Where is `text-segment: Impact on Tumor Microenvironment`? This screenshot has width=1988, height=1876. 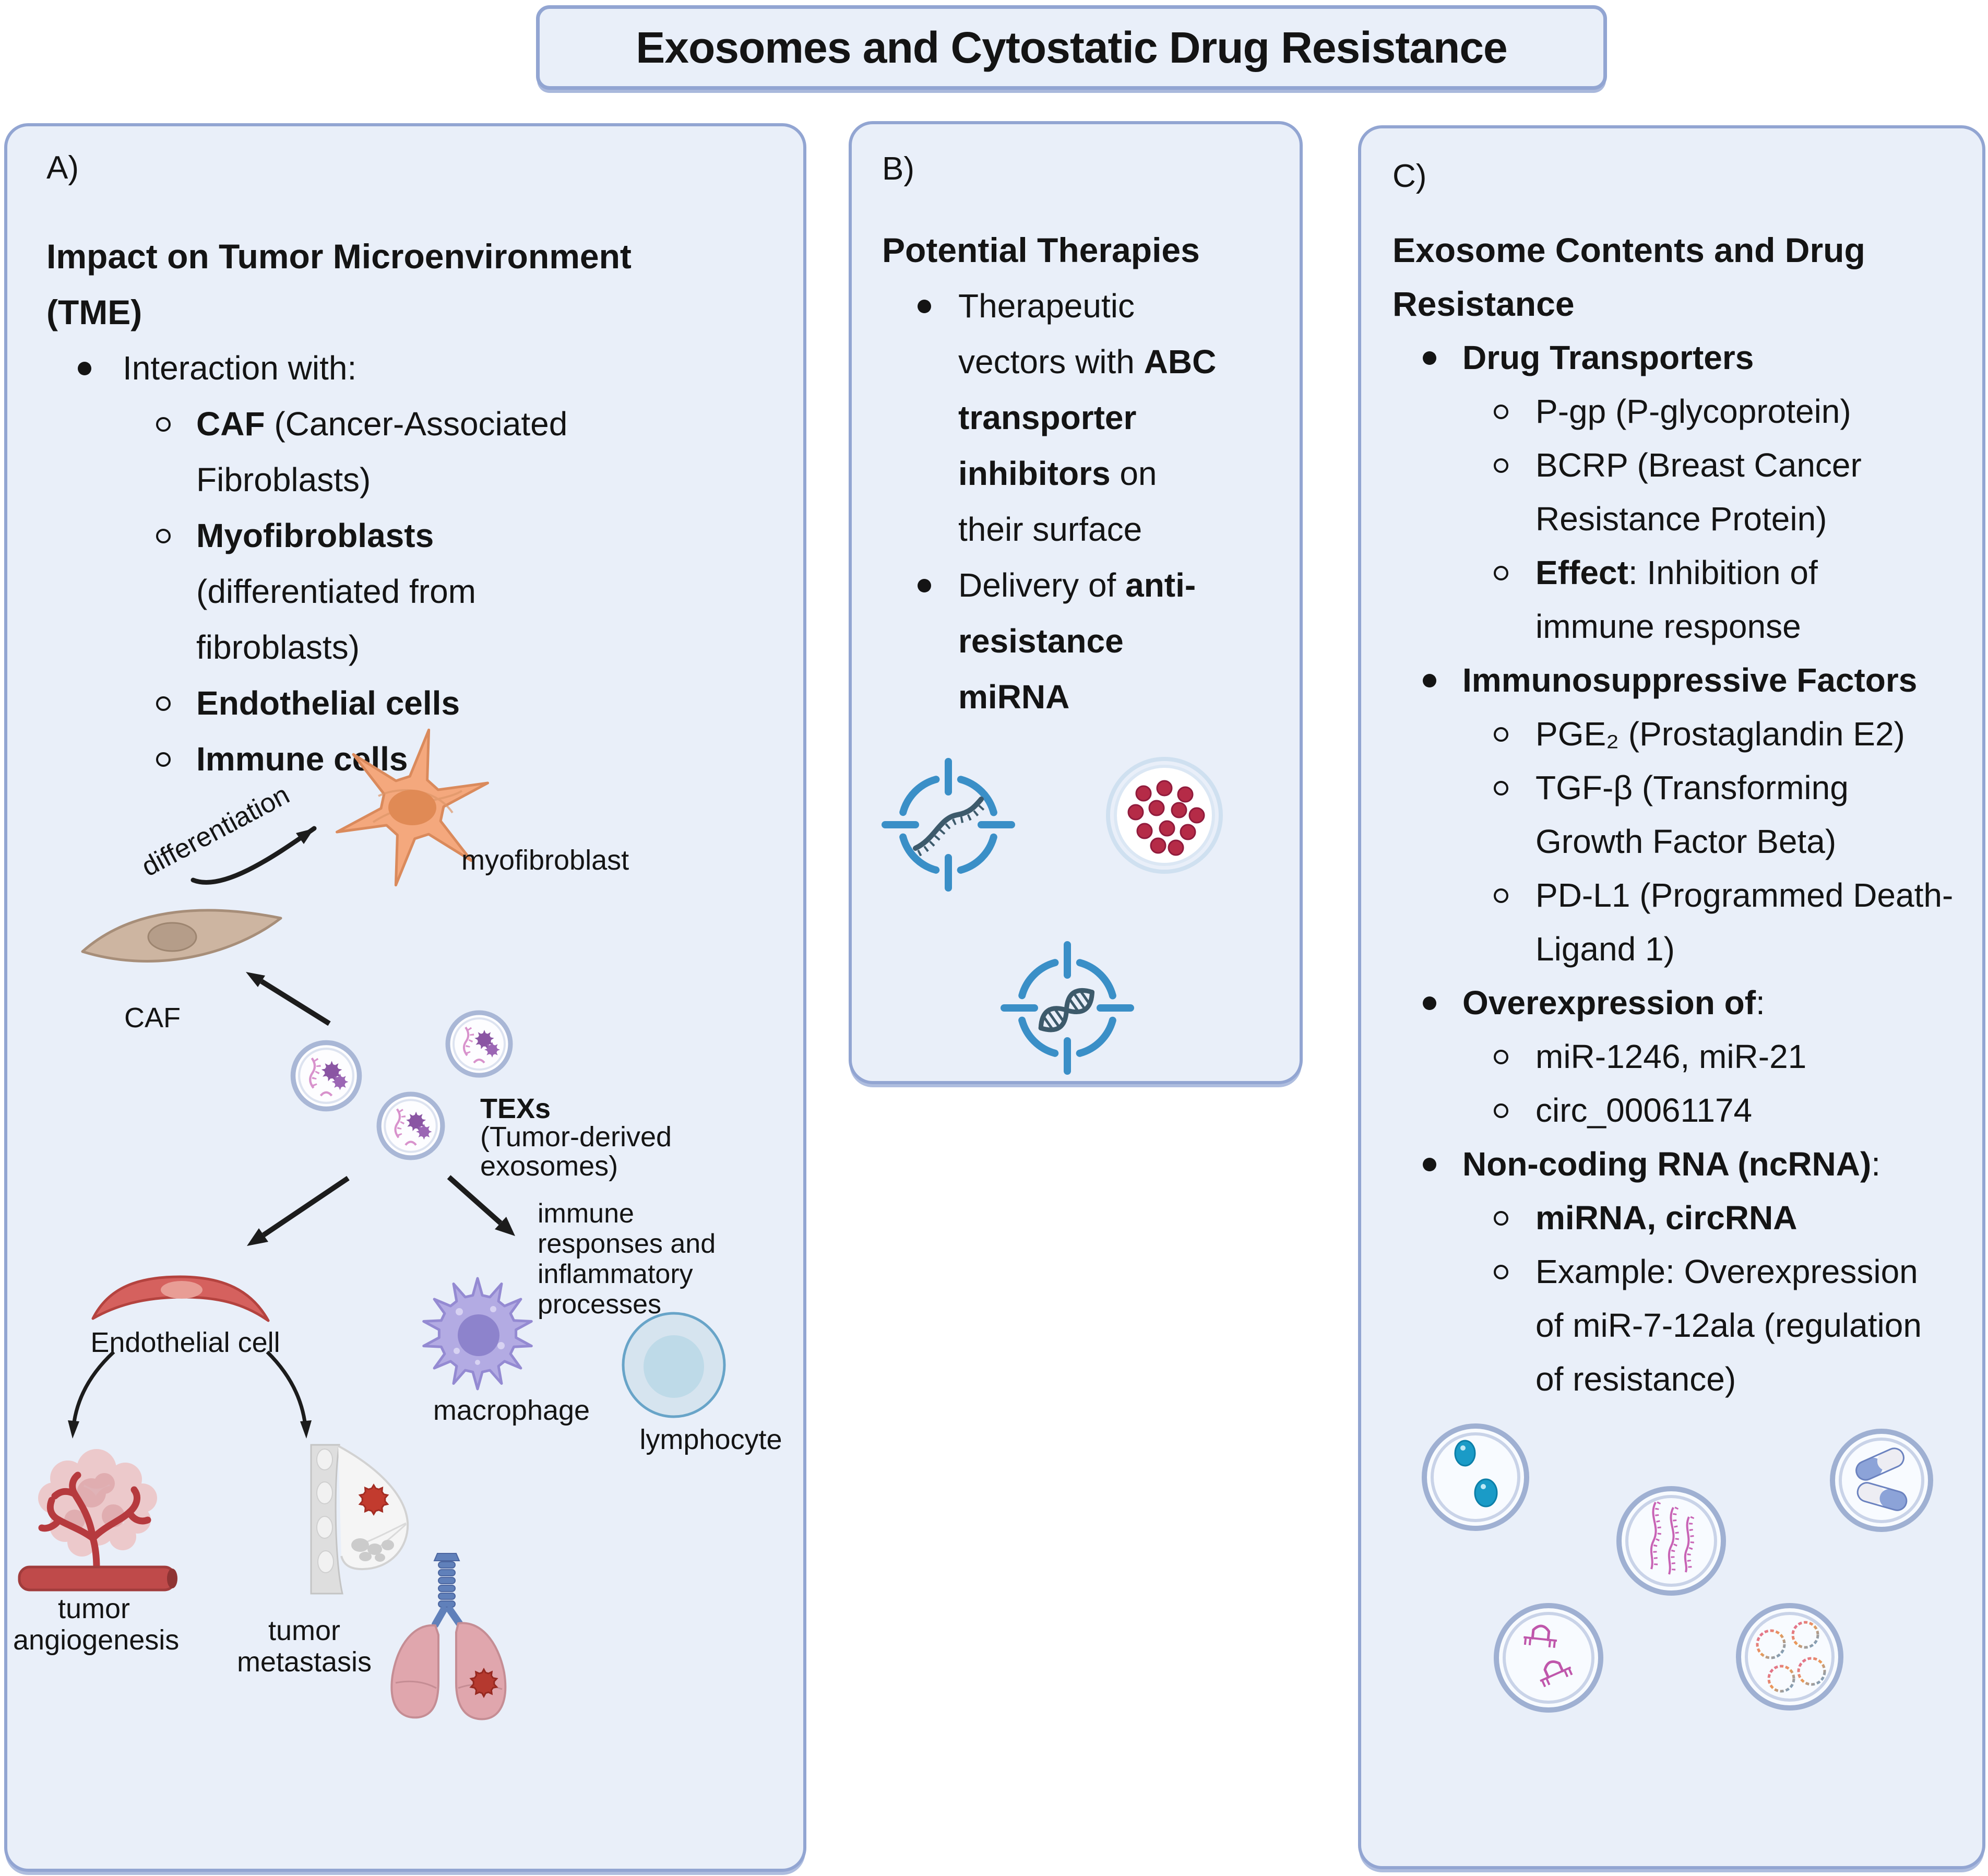 text-segment: Impact on Tumor Microenvironment is located at coordinates (339, 256).